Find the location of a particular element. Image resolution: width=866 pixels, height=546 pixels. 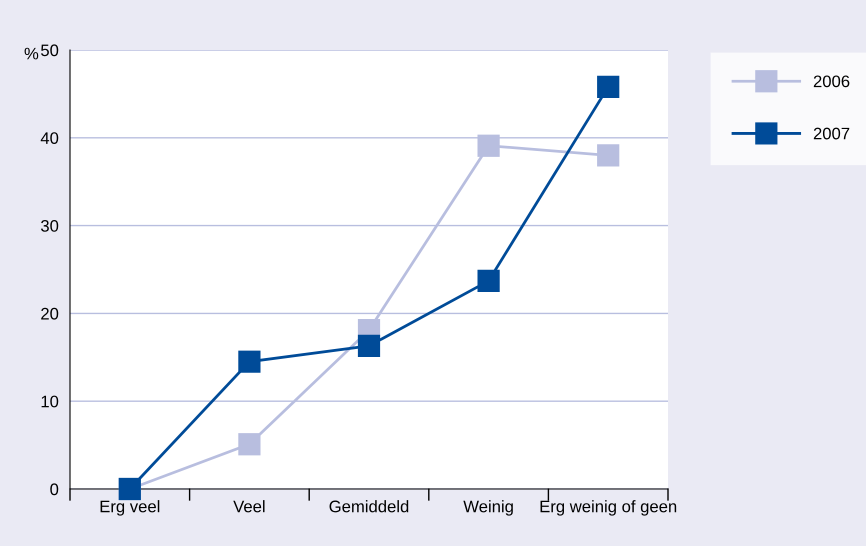

y-axis-title: % is located at coordinates (31, 54).